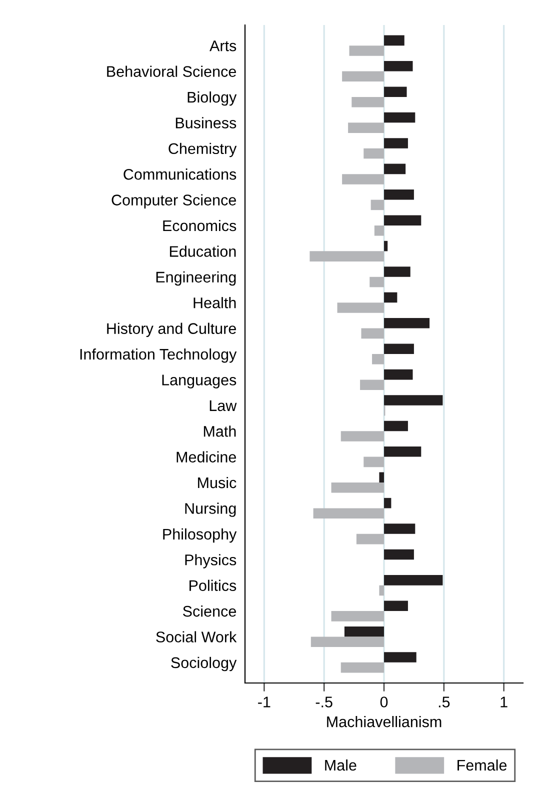 The image size is (538, 797). I want to click on y-tick-label: Arts, so click(223, 46).